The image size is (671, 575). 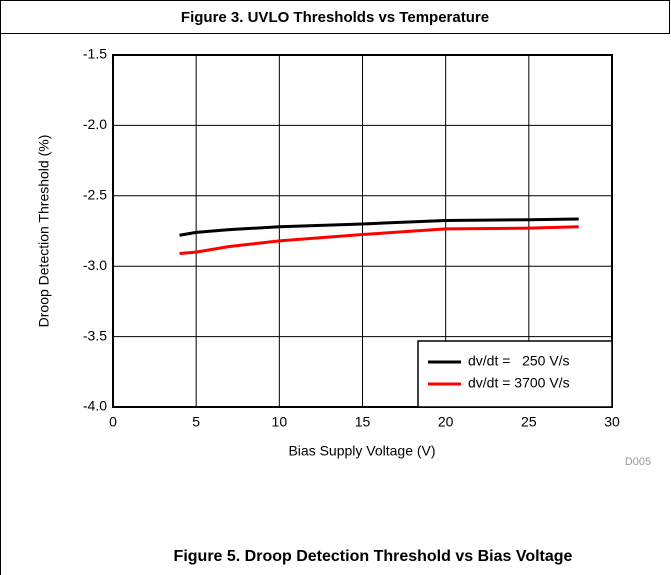 I want to click on header-title: Figure 3. UVLO Thresholds vs Temperature, so click(x=335, y=17).